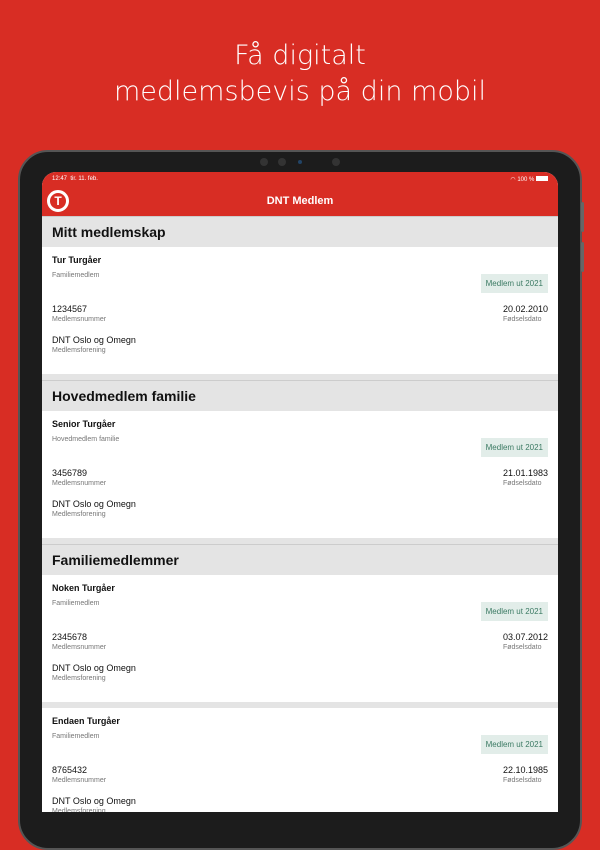 This screenshot has width=600, height=850. What do you see at coordinates (525, 473) in the screenshot?
I see `birth-date: 21.01.1983` at bounding box center [525, 473].